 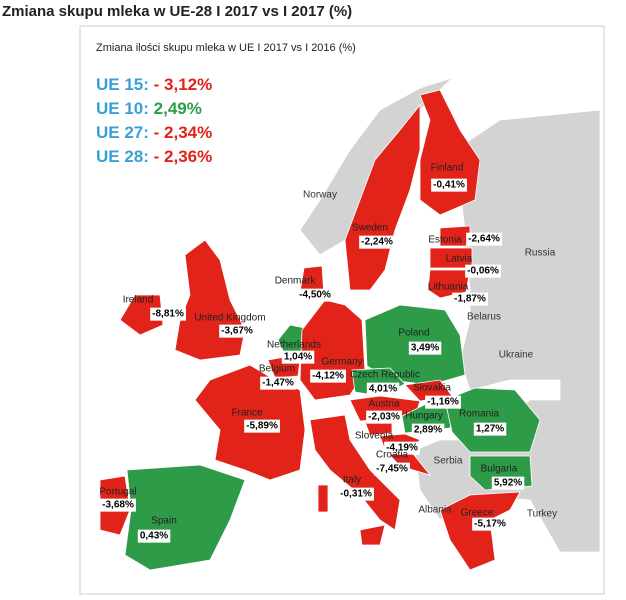 What do you see at coordinates (449, 185) in the screenshot?
I see `country-value: -0,41%` at bounding box center [449, 185].